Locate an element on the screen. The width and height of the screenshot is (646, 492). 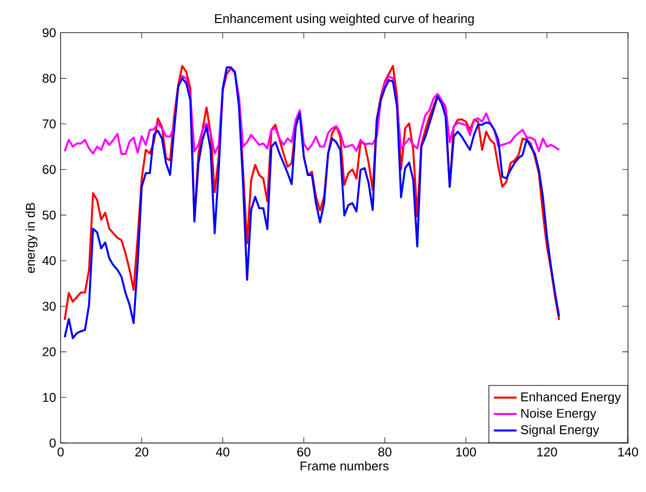
y-tick-label: 10 is located at coordinates (49, 397).